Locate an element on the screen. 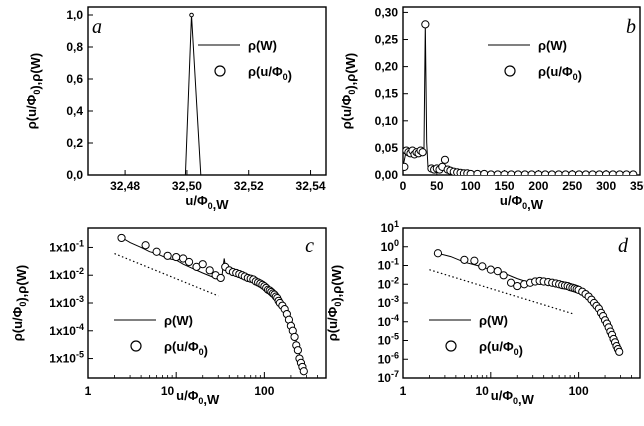  y-tick-label: 10⁻⁴ is located at coordinates (388, 321).